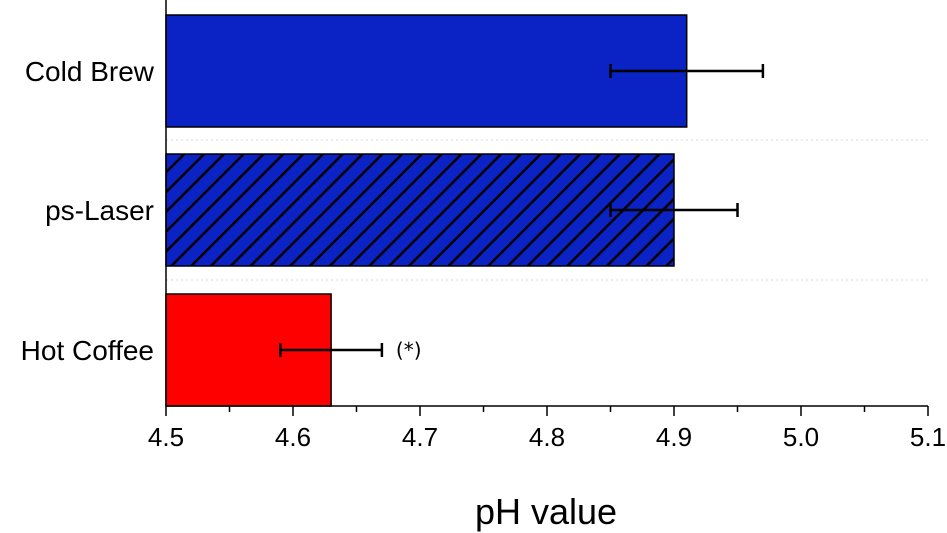 Image resolution: width=947 pixels, height=533 pixels. I want to click on x-tick-label-6: 5.1, so click(928, 437).